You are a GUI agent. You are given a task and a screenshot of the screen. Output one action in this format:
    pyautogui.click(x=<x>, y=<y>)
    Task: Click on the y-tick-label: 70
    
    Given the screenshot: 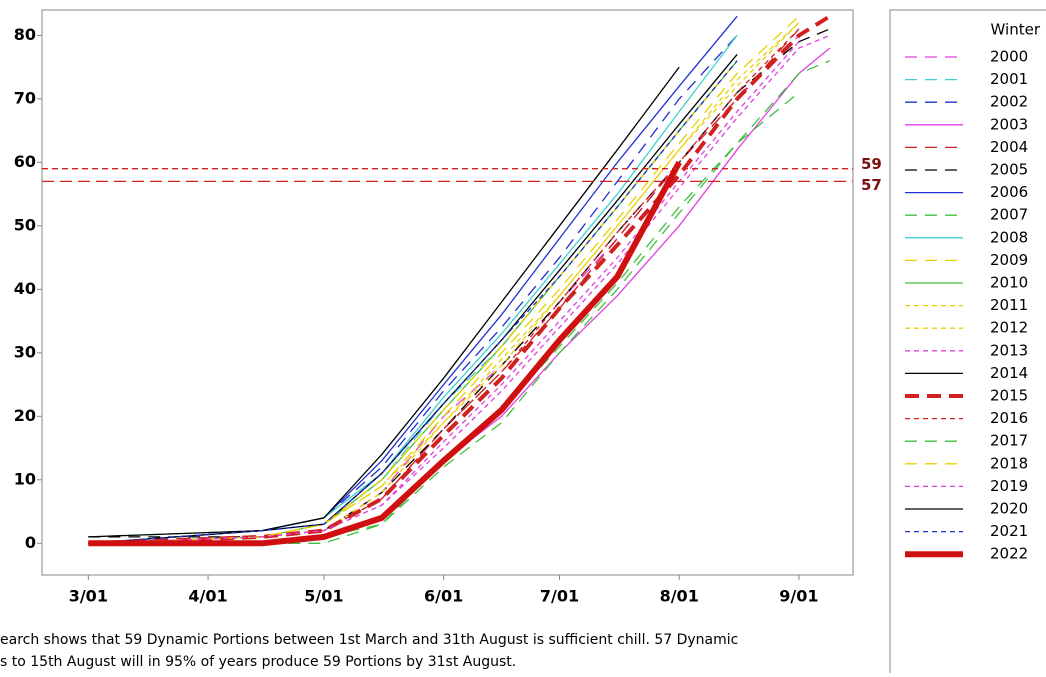 What is the action you would take?
    pyautogui.click(x=25, y=97)
    